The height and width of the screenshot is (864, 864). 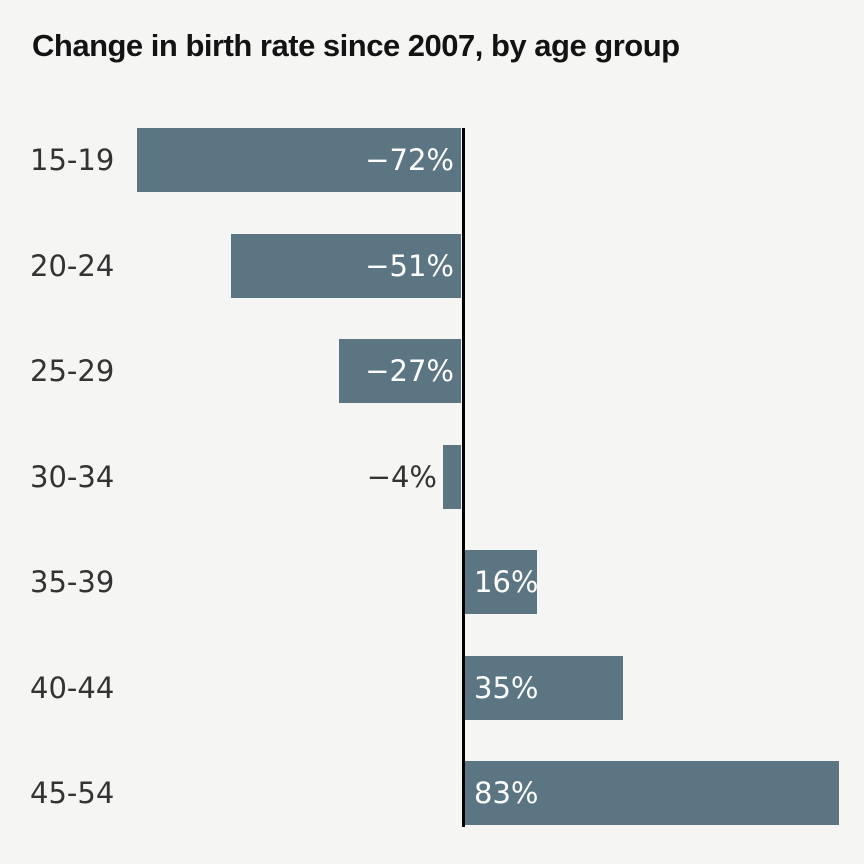 What do you see at coordinates (72, 793) in the screenshot?
I see `age-group-label: 45-54` at bounding box center [72, 793].